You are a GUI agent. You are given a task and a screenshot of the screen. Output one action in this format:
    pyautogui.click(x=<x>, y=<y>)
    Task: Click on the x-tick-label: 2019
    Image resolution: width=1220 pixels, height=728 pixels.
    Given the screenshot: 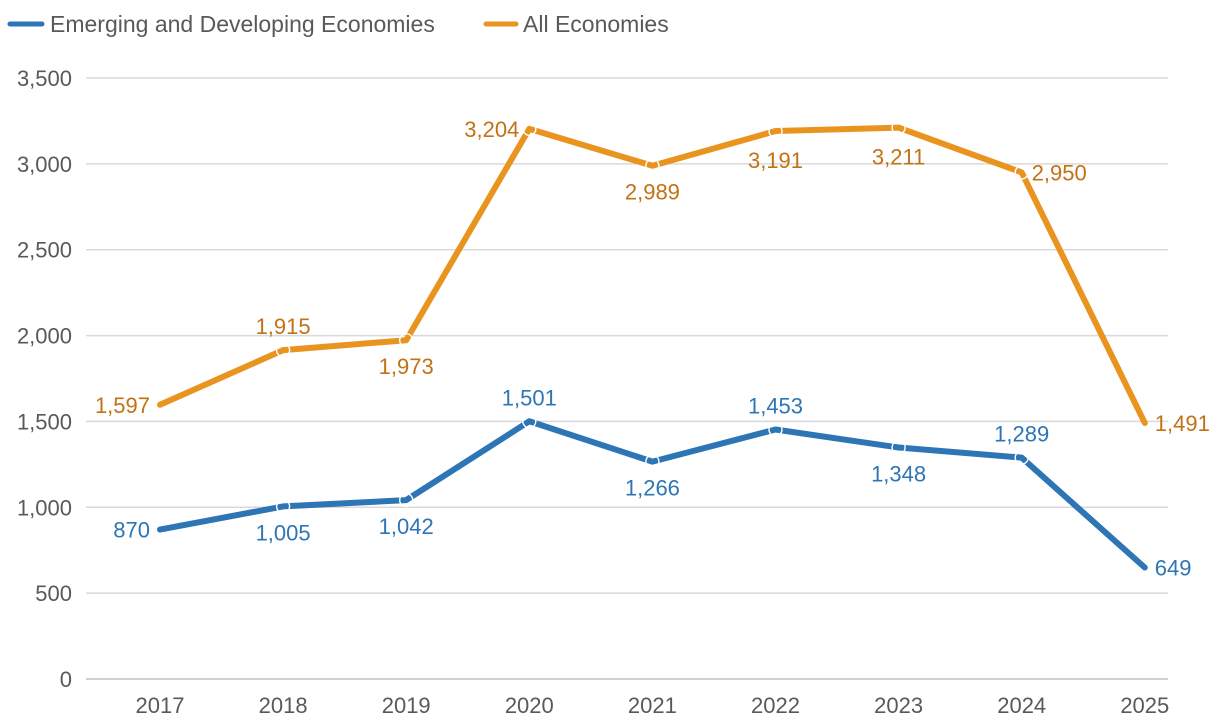 What is the action you would take?
    pyautogui.click(x=406, y=705)
    